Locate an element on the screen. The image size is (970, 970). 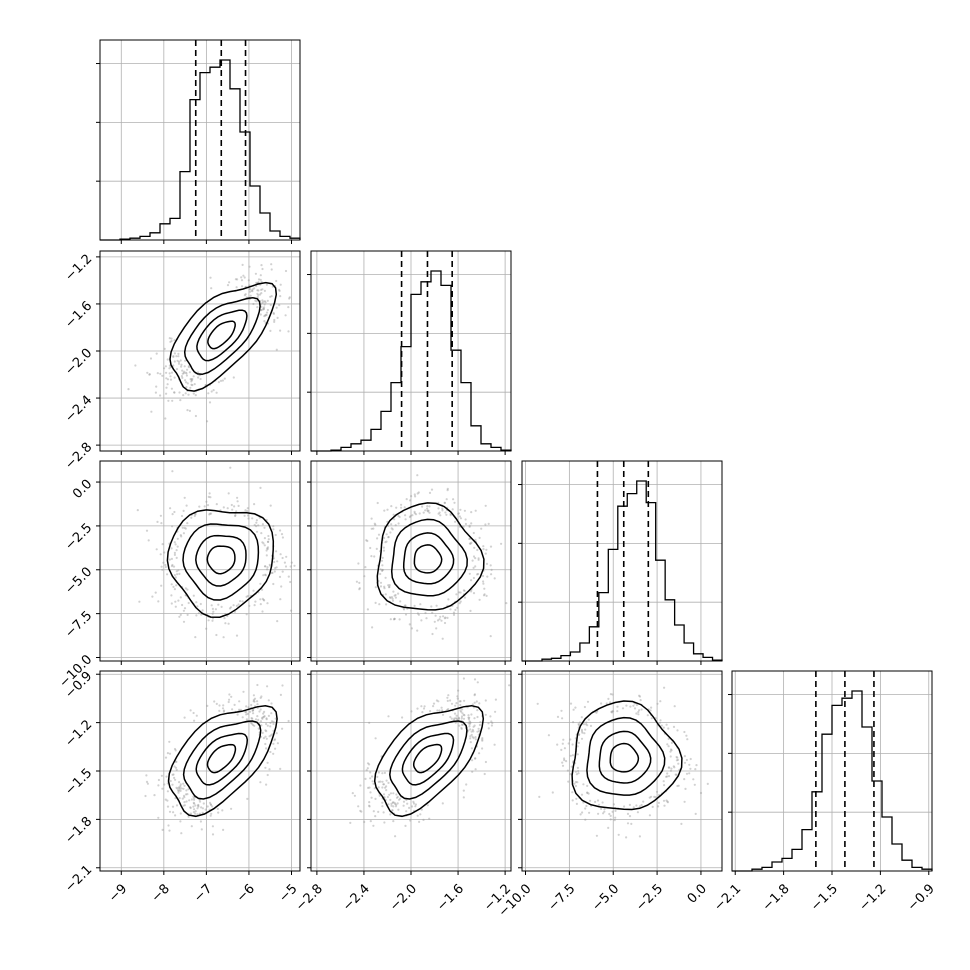
y-tick-label: −2.8 is located at coordinates (78, 456).